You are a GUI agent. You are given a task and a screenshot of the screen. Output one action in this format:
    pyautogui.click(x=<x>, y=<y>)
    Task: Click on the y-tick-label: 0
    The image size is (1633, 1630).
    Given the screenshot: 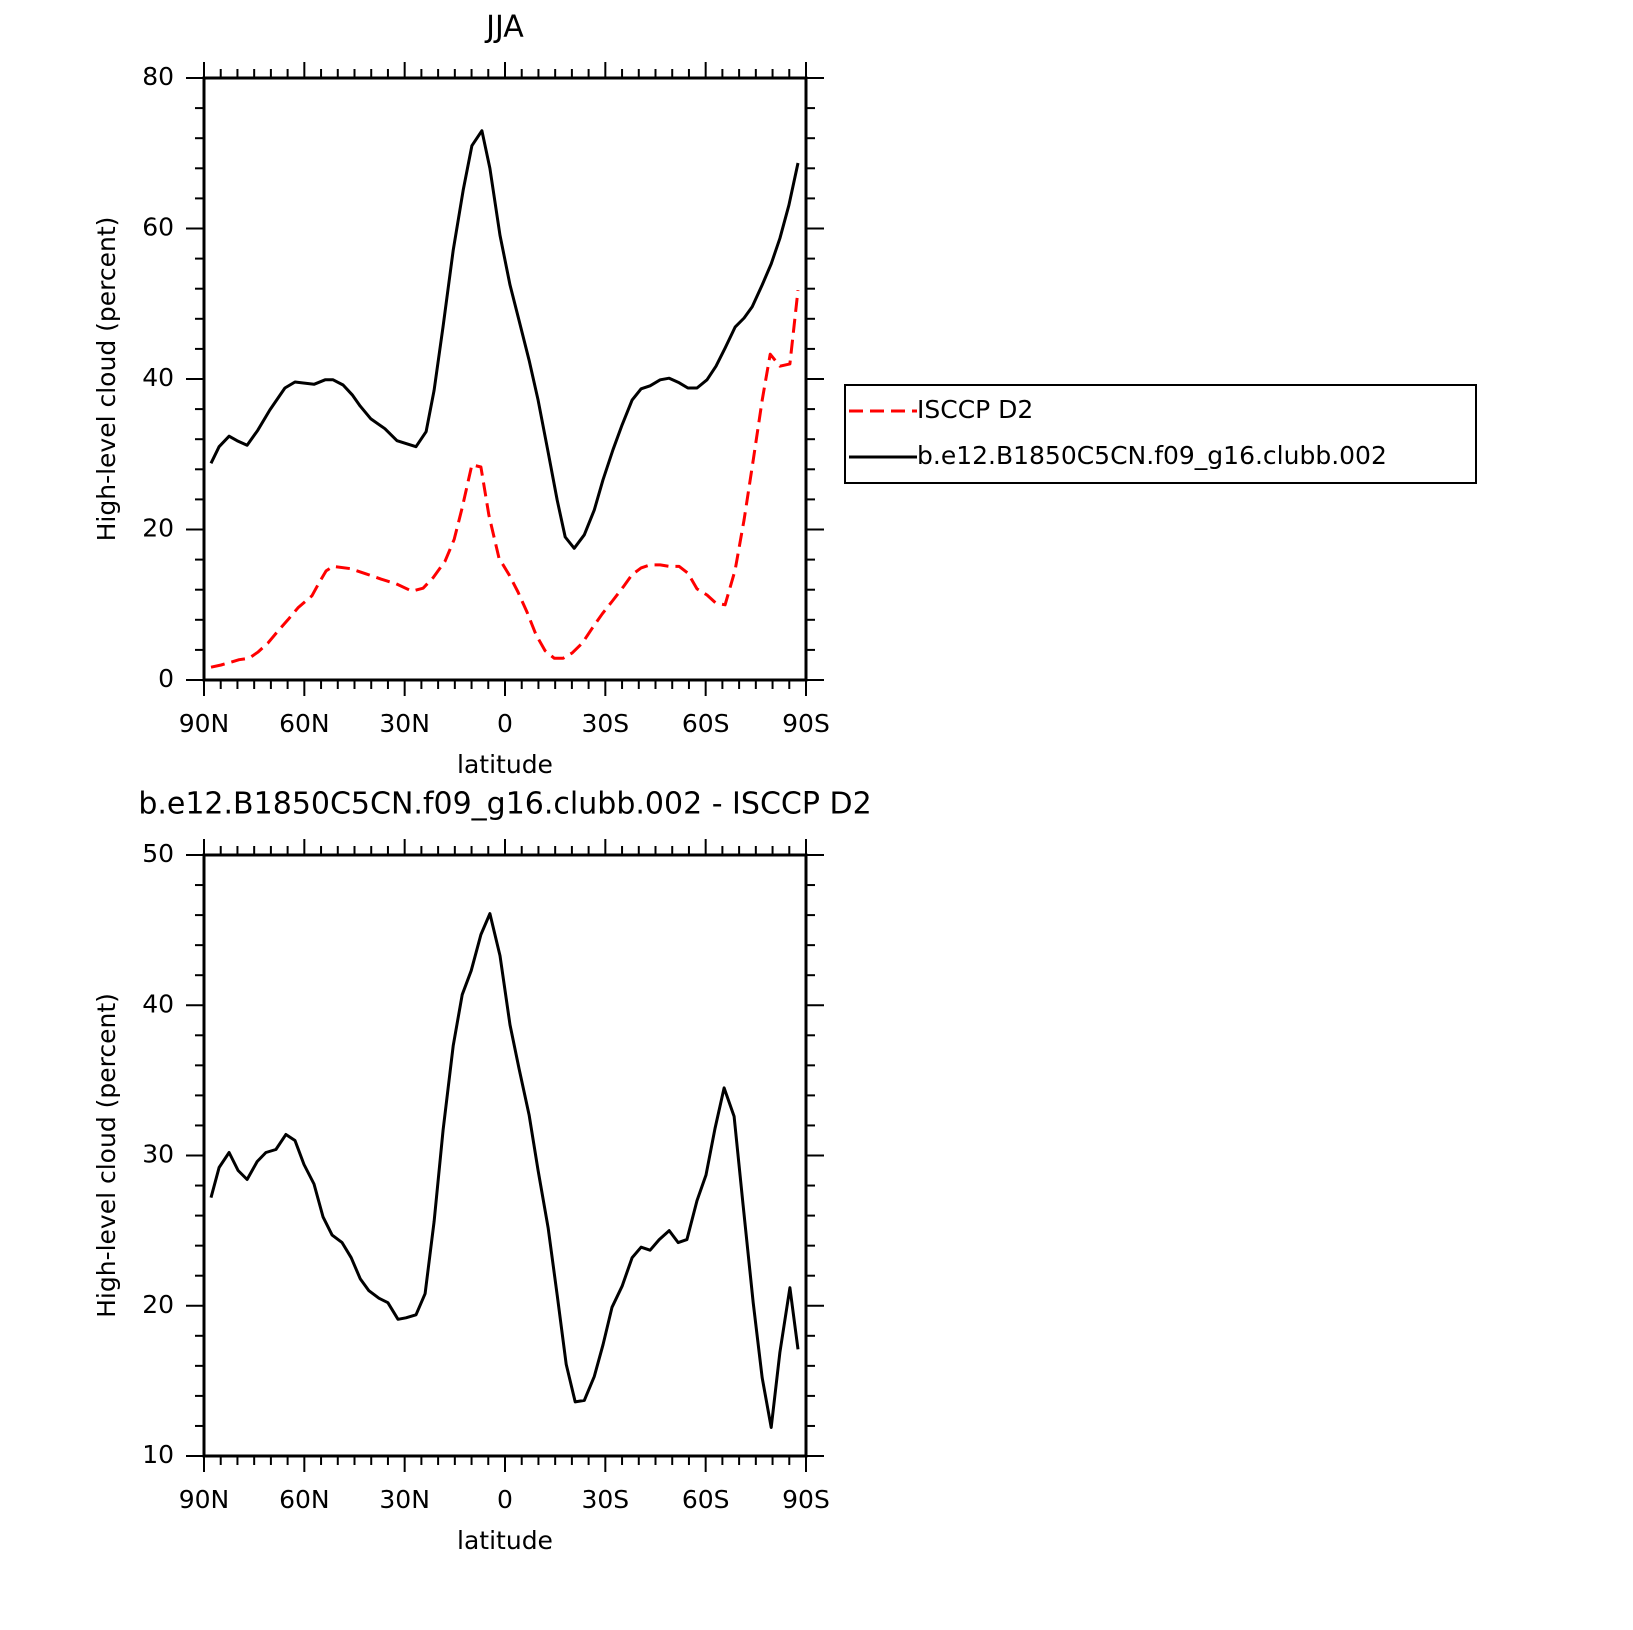 What is the action you would take?
    pyautogui.click(x=166, y=678)
    